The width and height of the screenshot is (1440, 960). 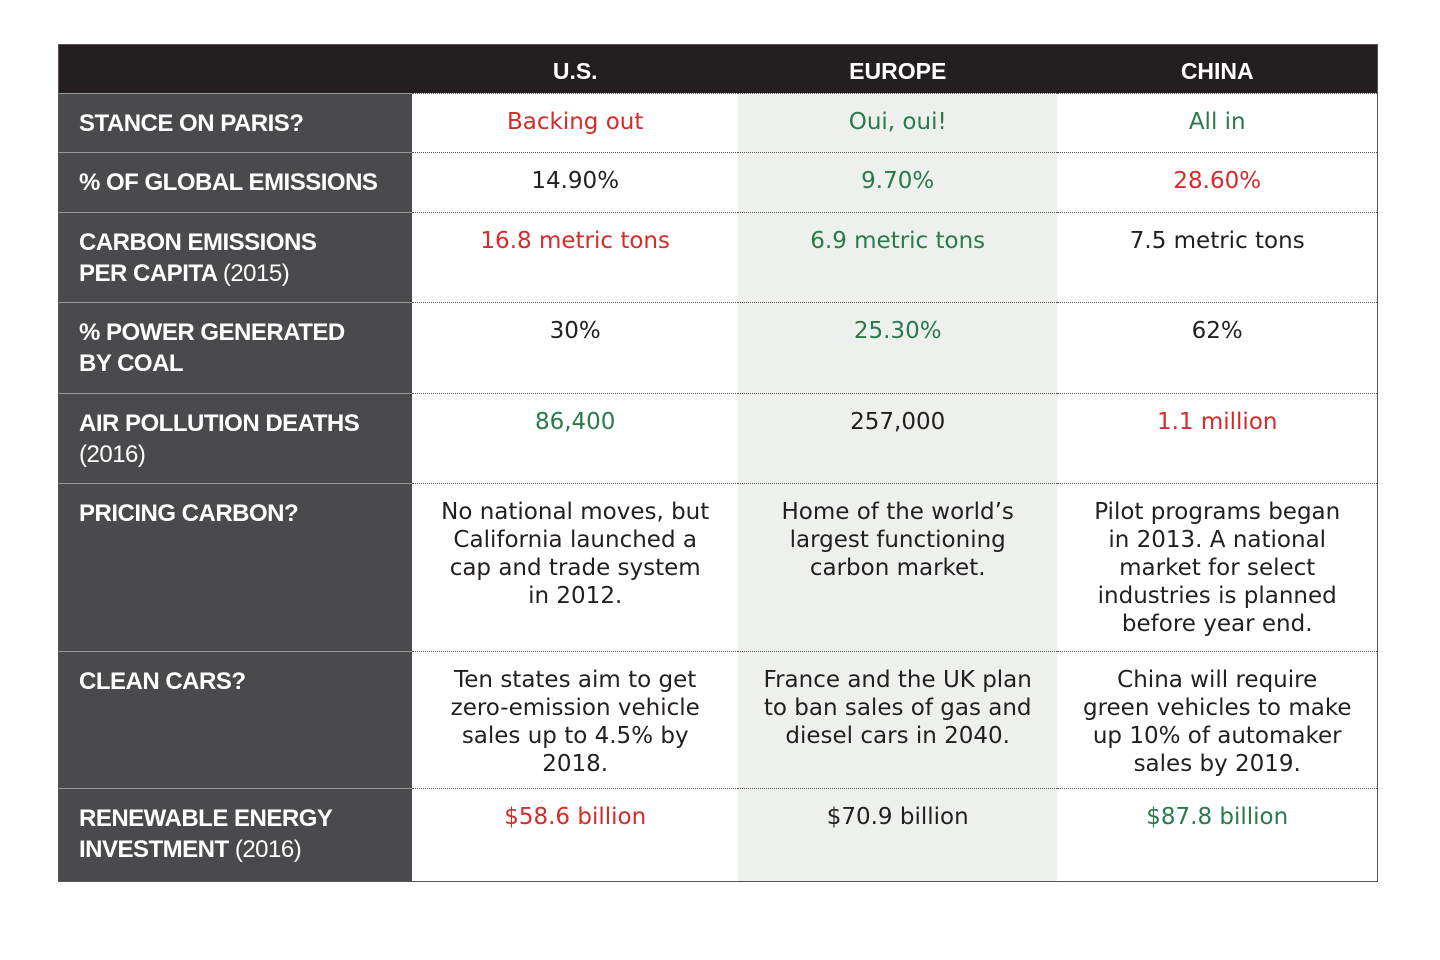 What do you see at coordinates (898, 422) in the screenshot?
I see `cell-text: 257,000` at bounding box center [898, 422].